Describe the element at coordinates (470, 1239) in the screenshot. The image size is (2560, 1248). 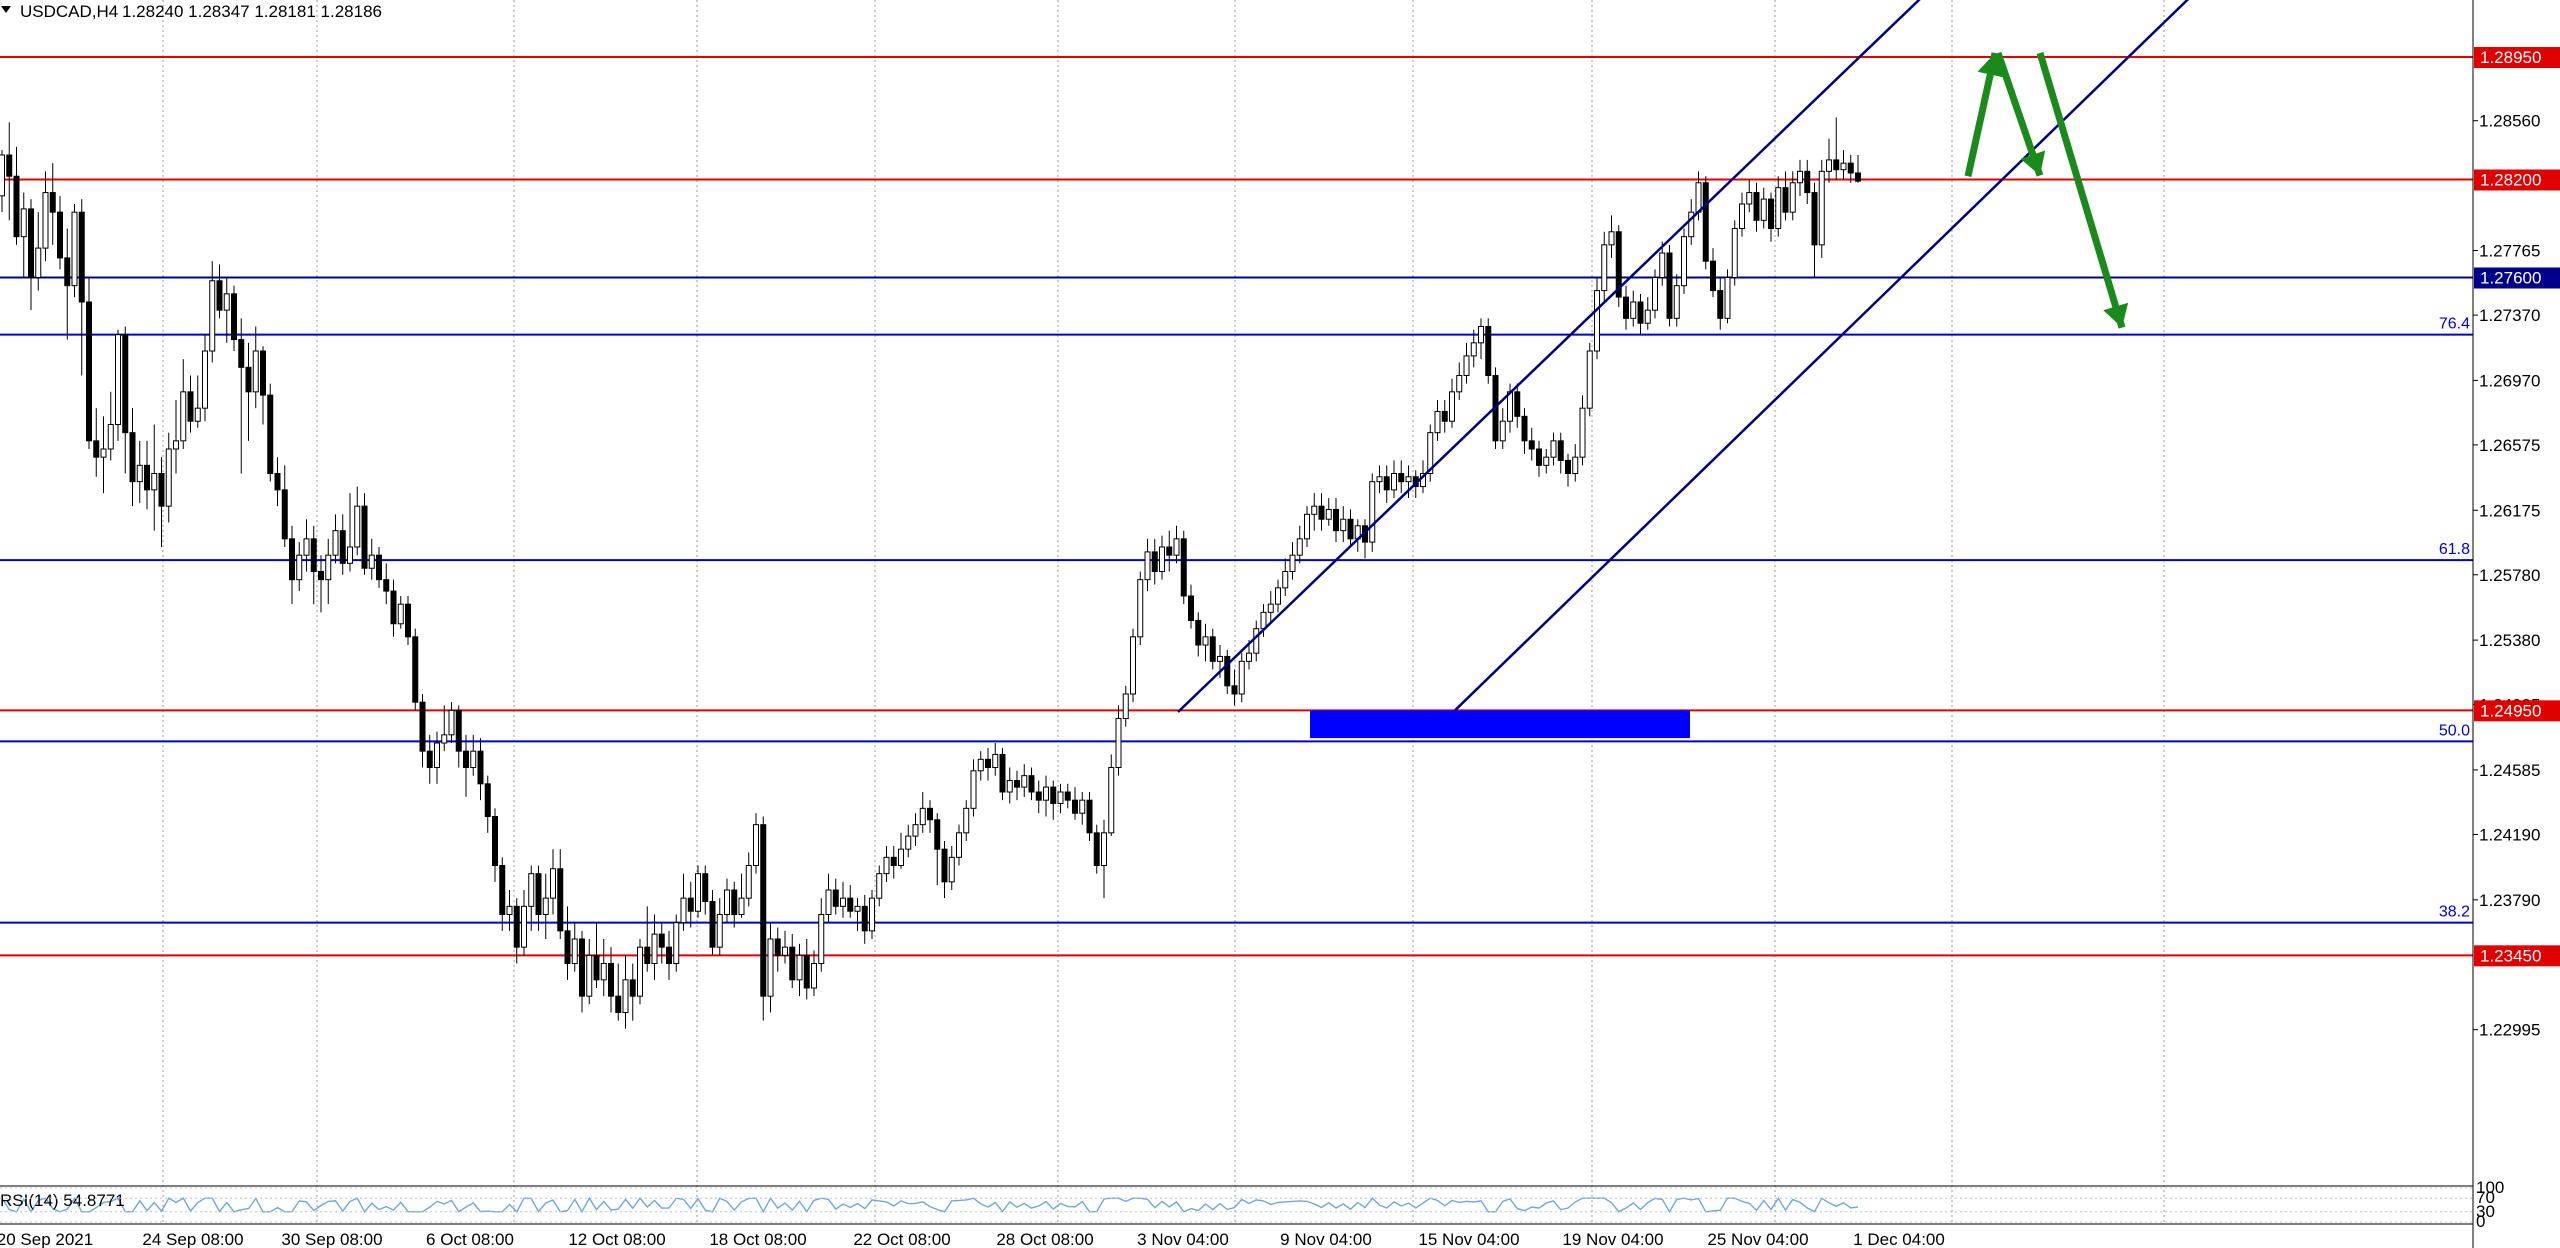
I see `time-tick-label: 6 Oct 08:00` at that location.